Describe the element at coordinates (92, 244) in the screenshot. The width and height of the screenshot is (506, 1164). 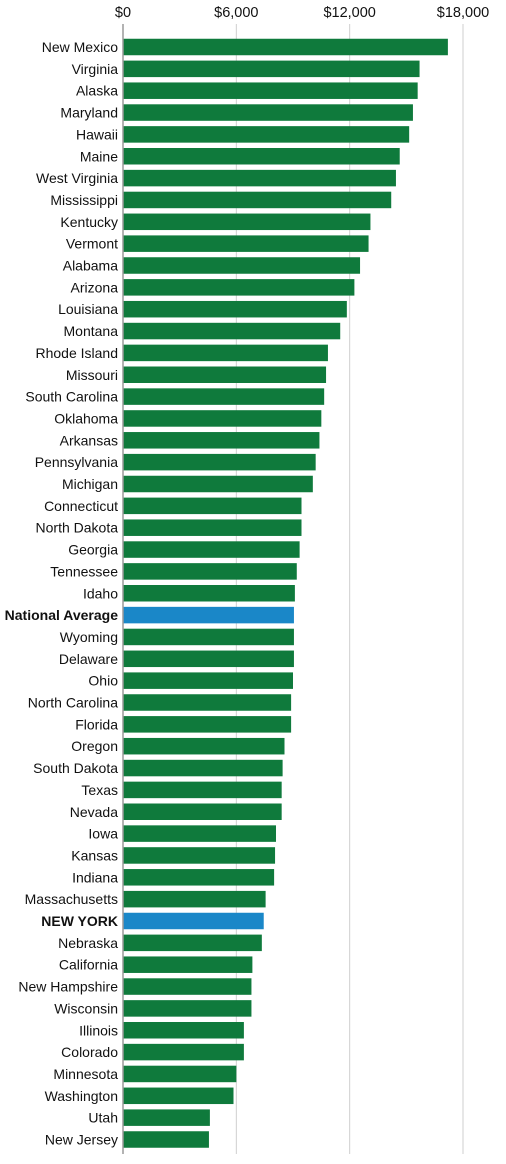
I see `category-label: Vermont` at that location.